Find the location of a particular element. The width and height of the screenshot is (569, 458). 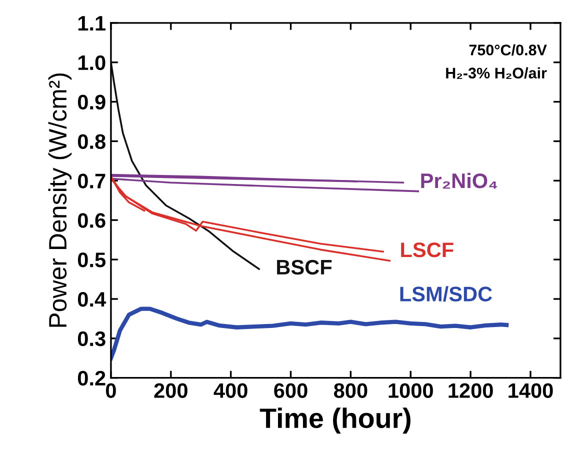

y-tick-label: 0.4 is located at coordinates (92, 299).